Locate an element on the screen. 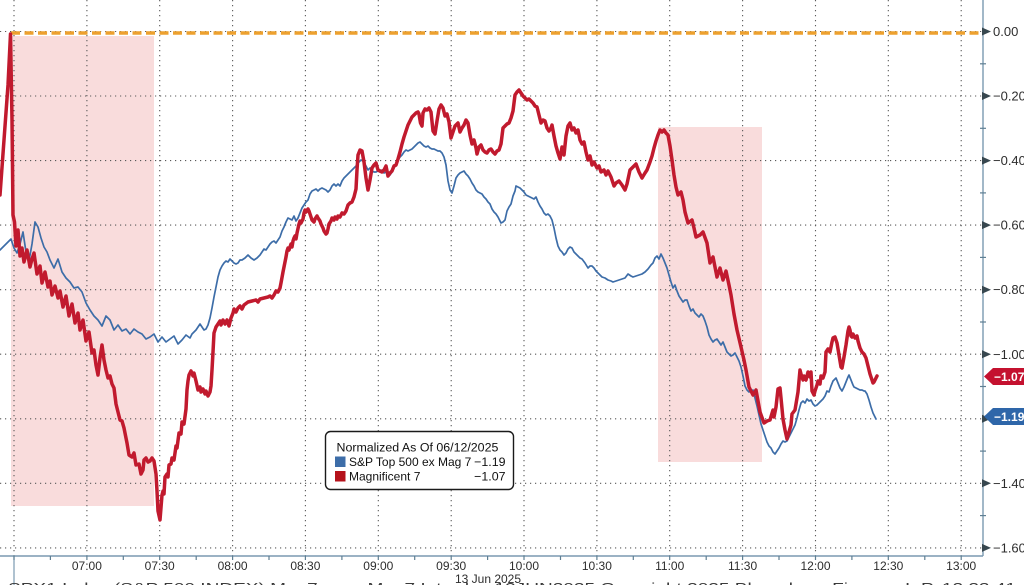  svg-text: −0.80 is located at coordinates (1008, 289).